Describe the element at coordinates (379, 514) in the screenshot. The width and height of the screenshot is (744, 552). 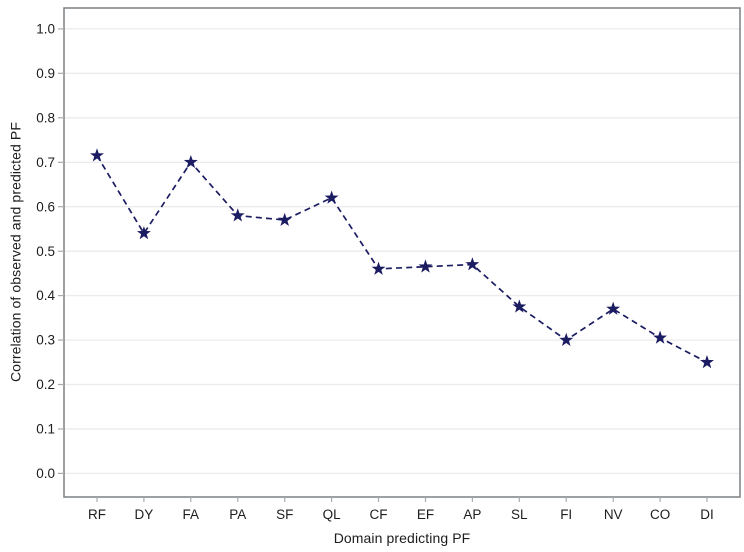
I see `x-tick-label: CF` at that location.